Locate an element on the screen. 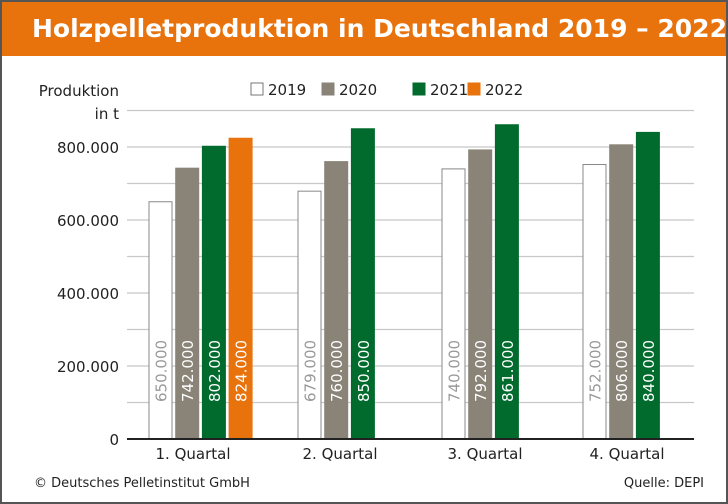 The height and width of the screenshot is (504, 728). bar-value-label: 650.000 is located at coordinates (162, 371).